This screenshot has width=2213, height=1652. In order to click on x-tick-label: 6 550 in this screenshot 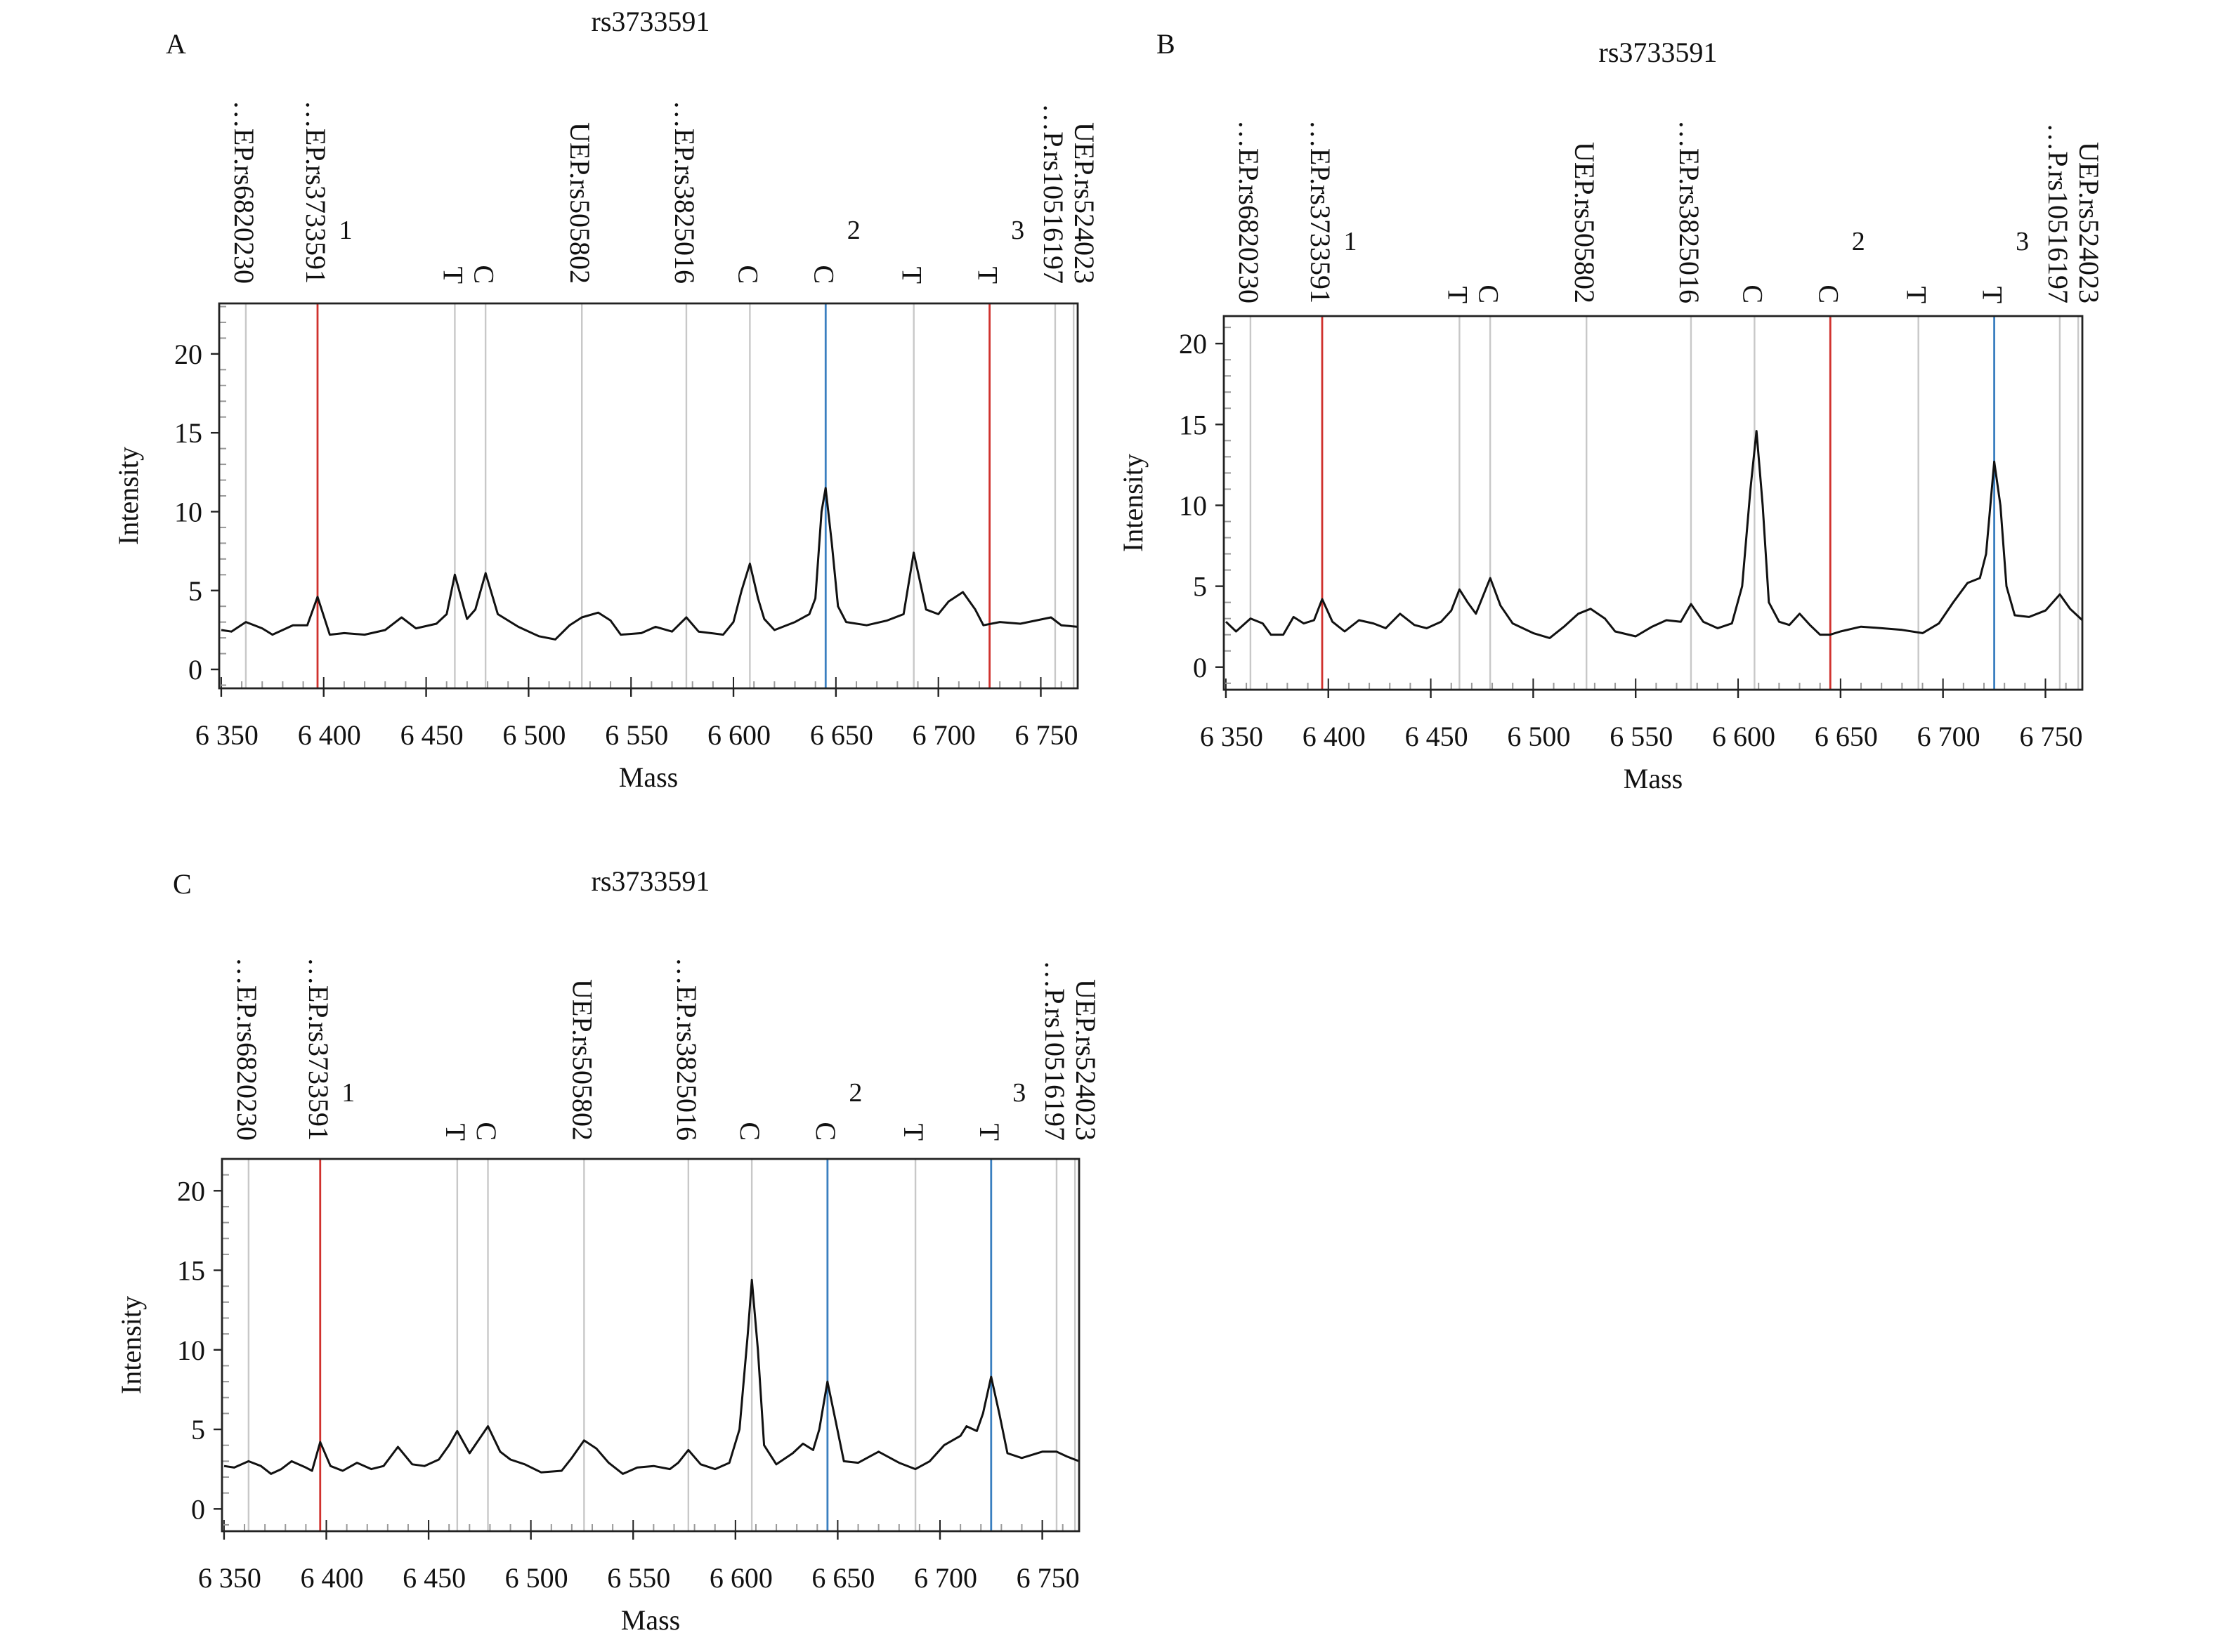, I will do `click(636, 735)`.